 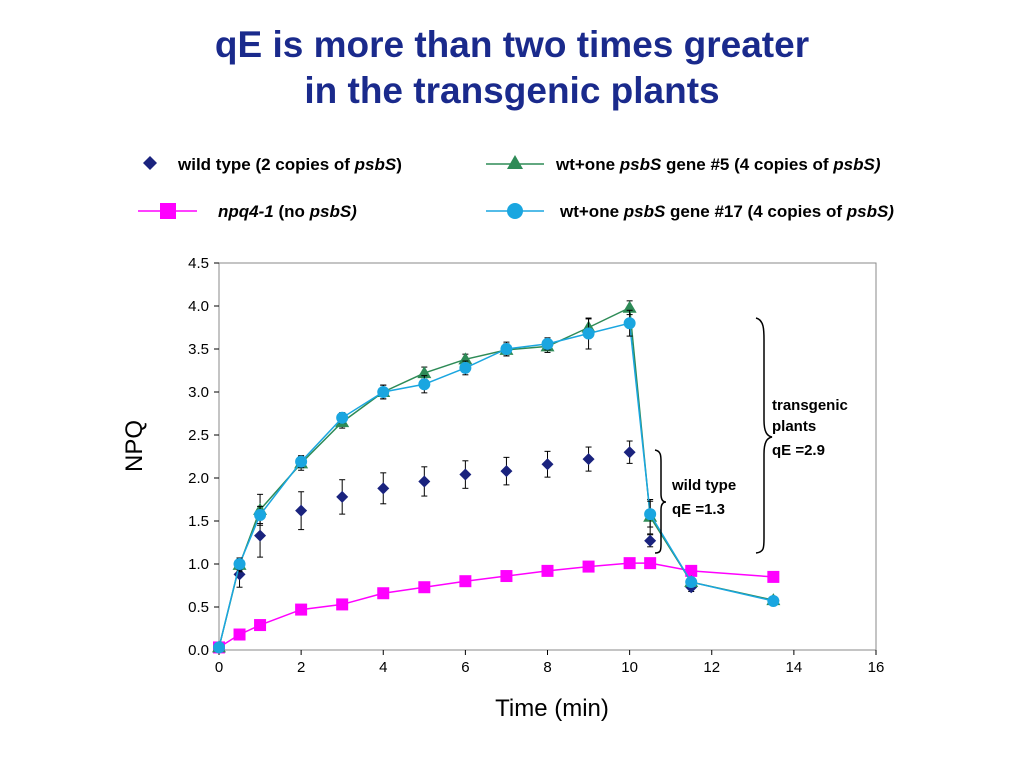 What do you see at coordinates (798, 450) in the screenshot?
I see `transgenic-qe: qE =2.9` at bounding box center [798, 450].